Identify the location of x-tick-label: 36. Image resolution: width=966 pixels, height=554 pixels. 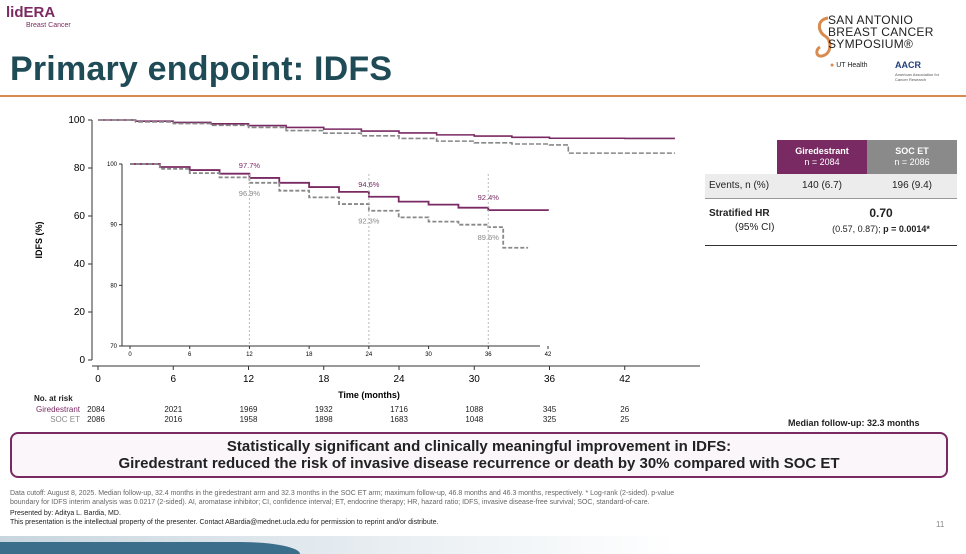
(550, 379).